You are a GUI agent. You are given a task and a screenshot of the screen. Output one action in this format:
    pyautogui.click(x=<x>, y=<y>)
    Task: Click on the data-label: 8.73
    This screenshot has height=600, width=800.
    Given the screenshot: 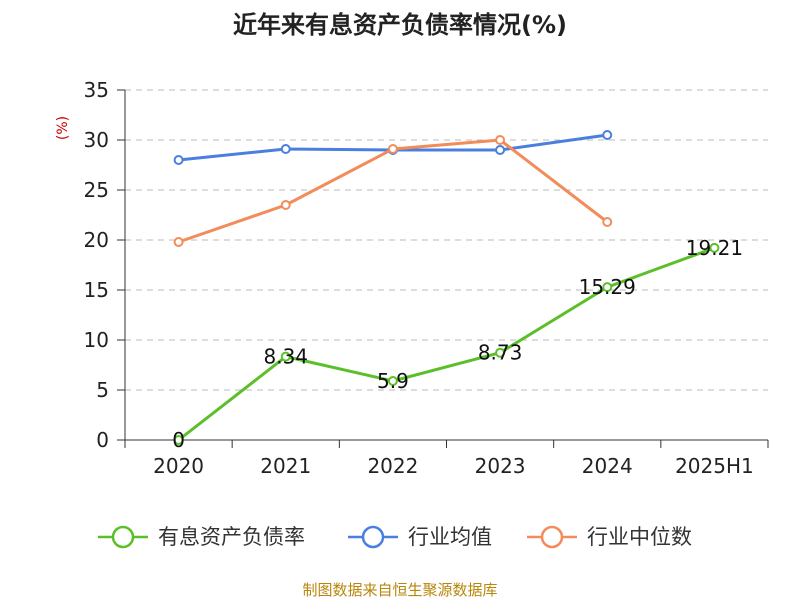 What is the action you would take?
    pyautogui.click(x=500, y=353)
    